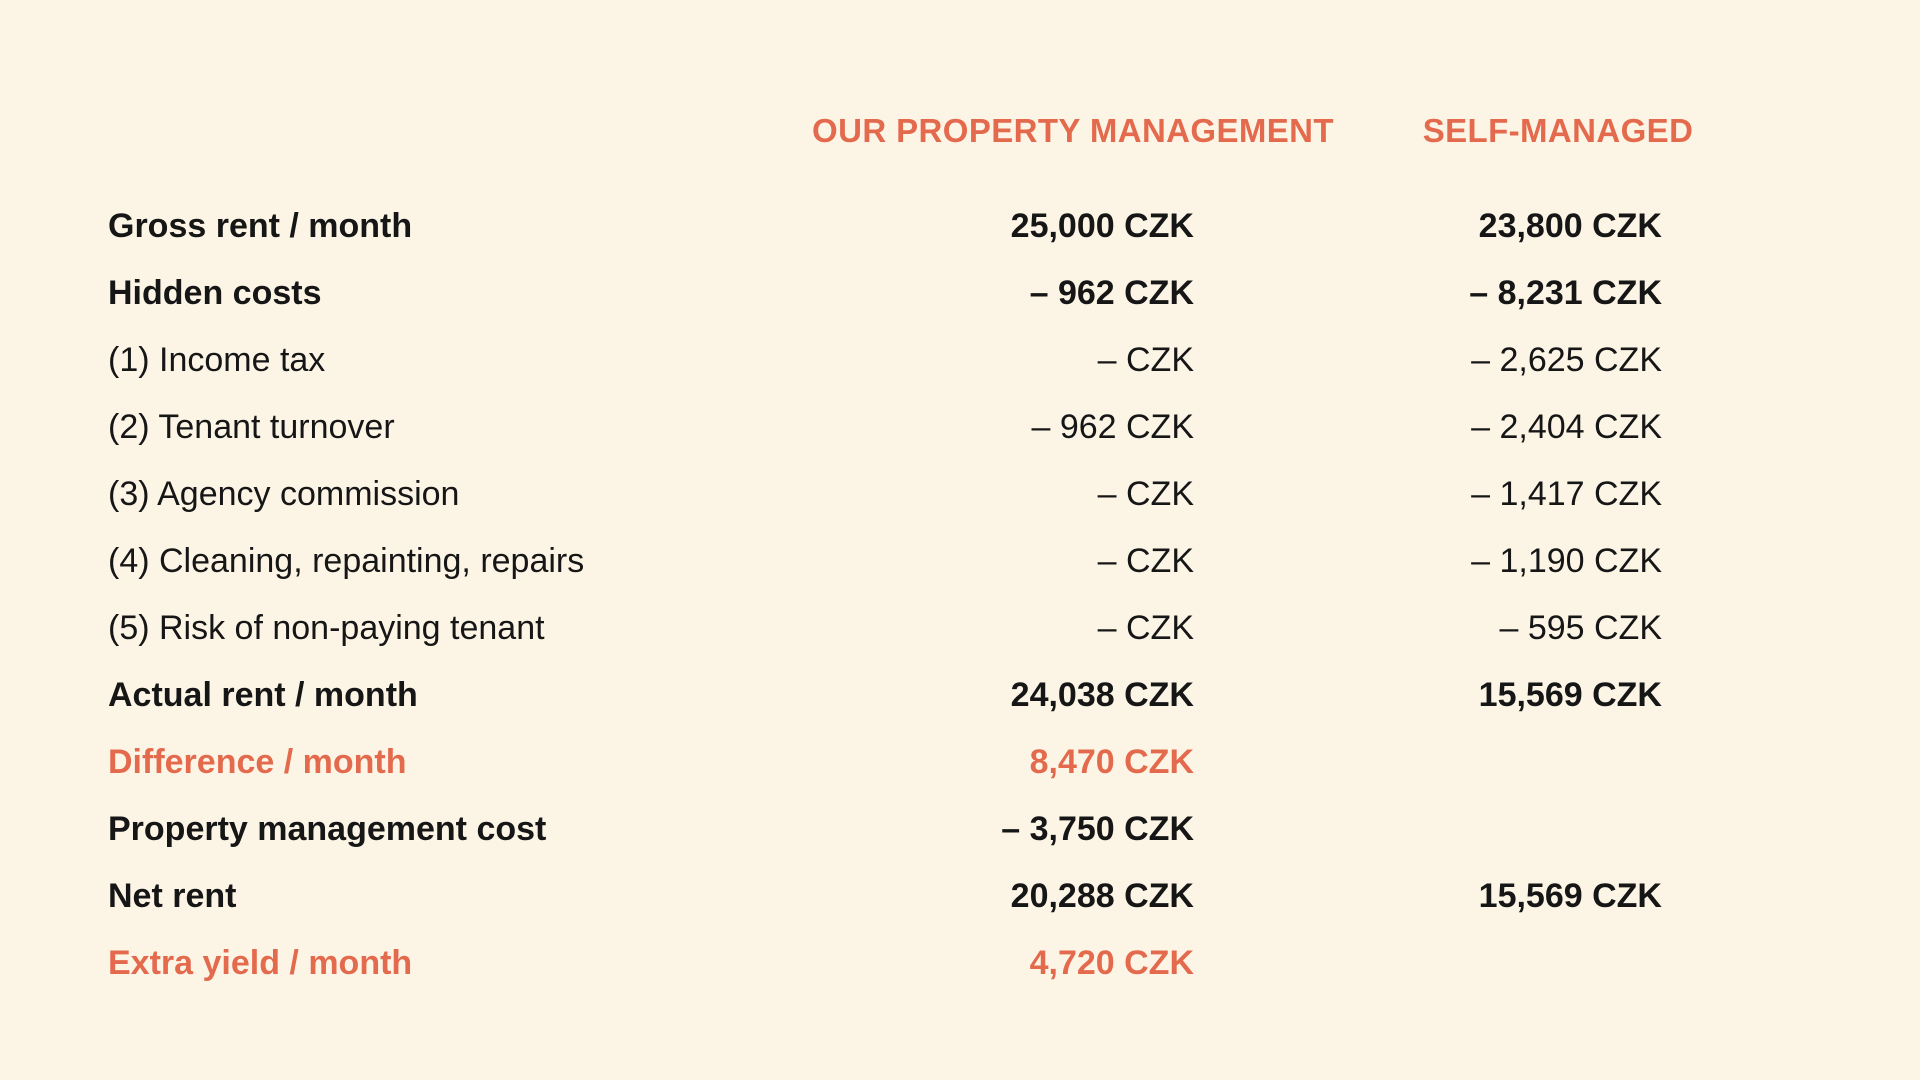  What do you see at coordinates (1566, 494) in the screenshot?
I see `self-managed-value: – 1,417 CZK` at bounding box center [1566, 494].